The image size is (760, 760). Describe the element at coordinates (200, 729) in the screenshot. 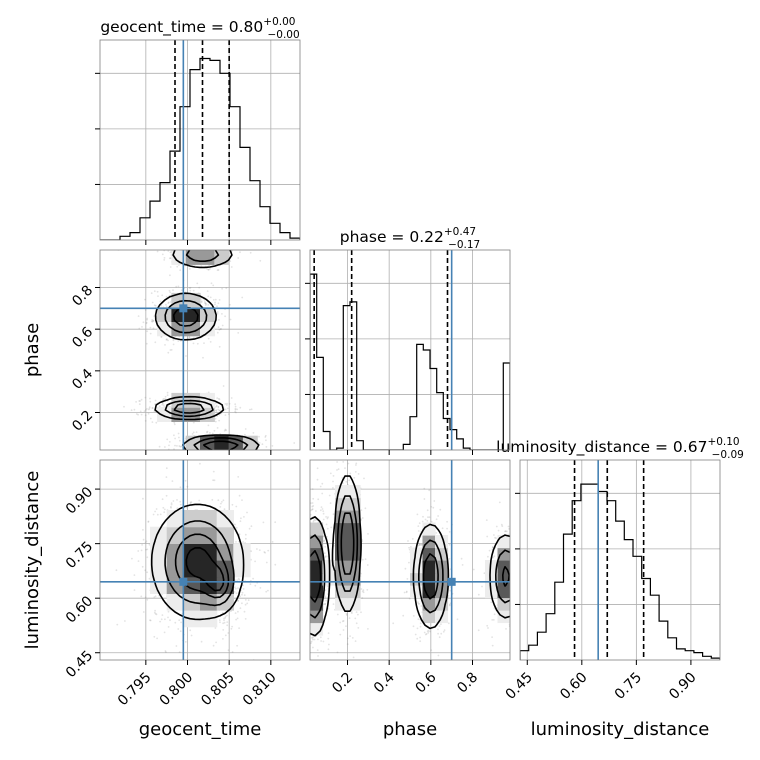

I see `x-axis-title-geocent_time: geocent_time` at that location.